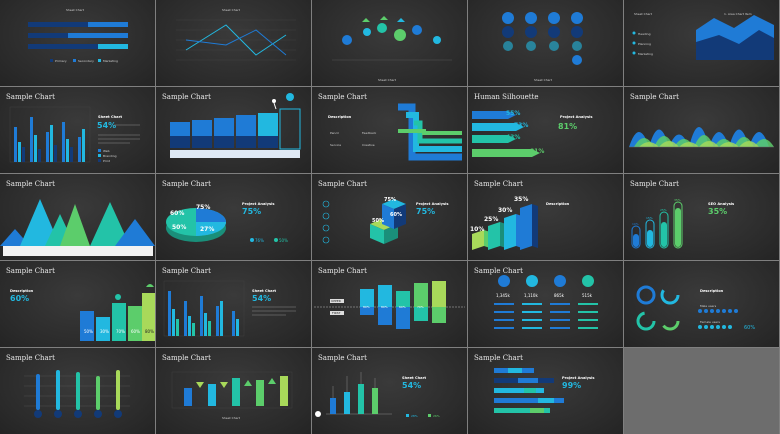  Describe the element at coordinates (587, 295) in the screenshot. I see `social-value: 515k` at that location.